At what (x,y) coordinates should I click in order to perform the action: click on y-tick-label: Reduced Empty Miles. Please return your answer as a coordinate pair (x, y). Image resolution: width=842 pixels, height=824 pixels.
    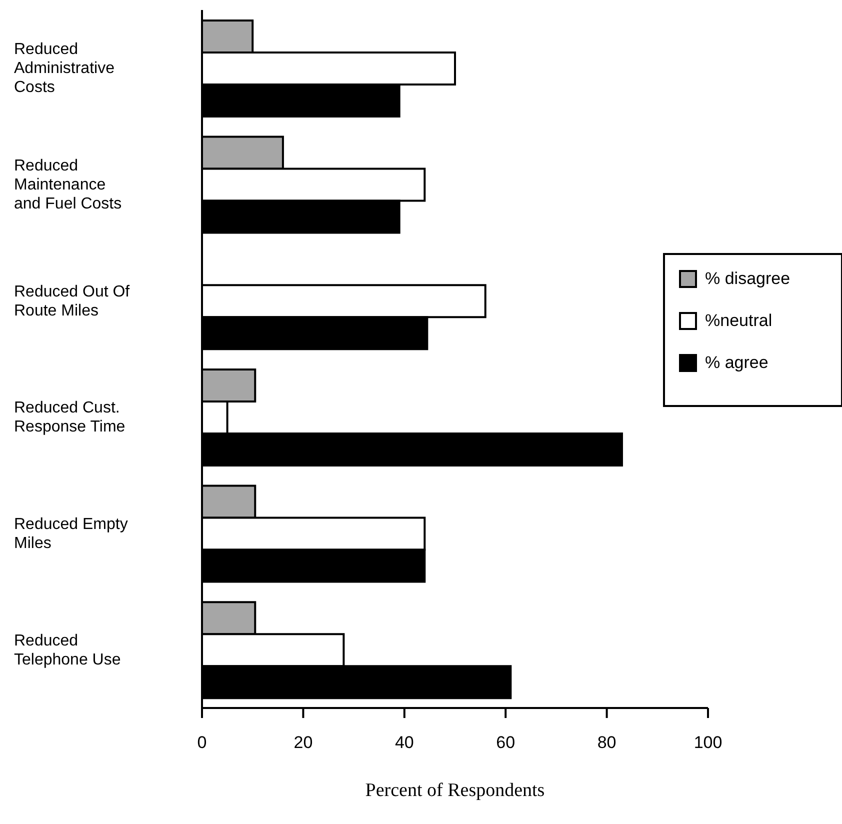
    Looking at the image, I should click on (71, 534).